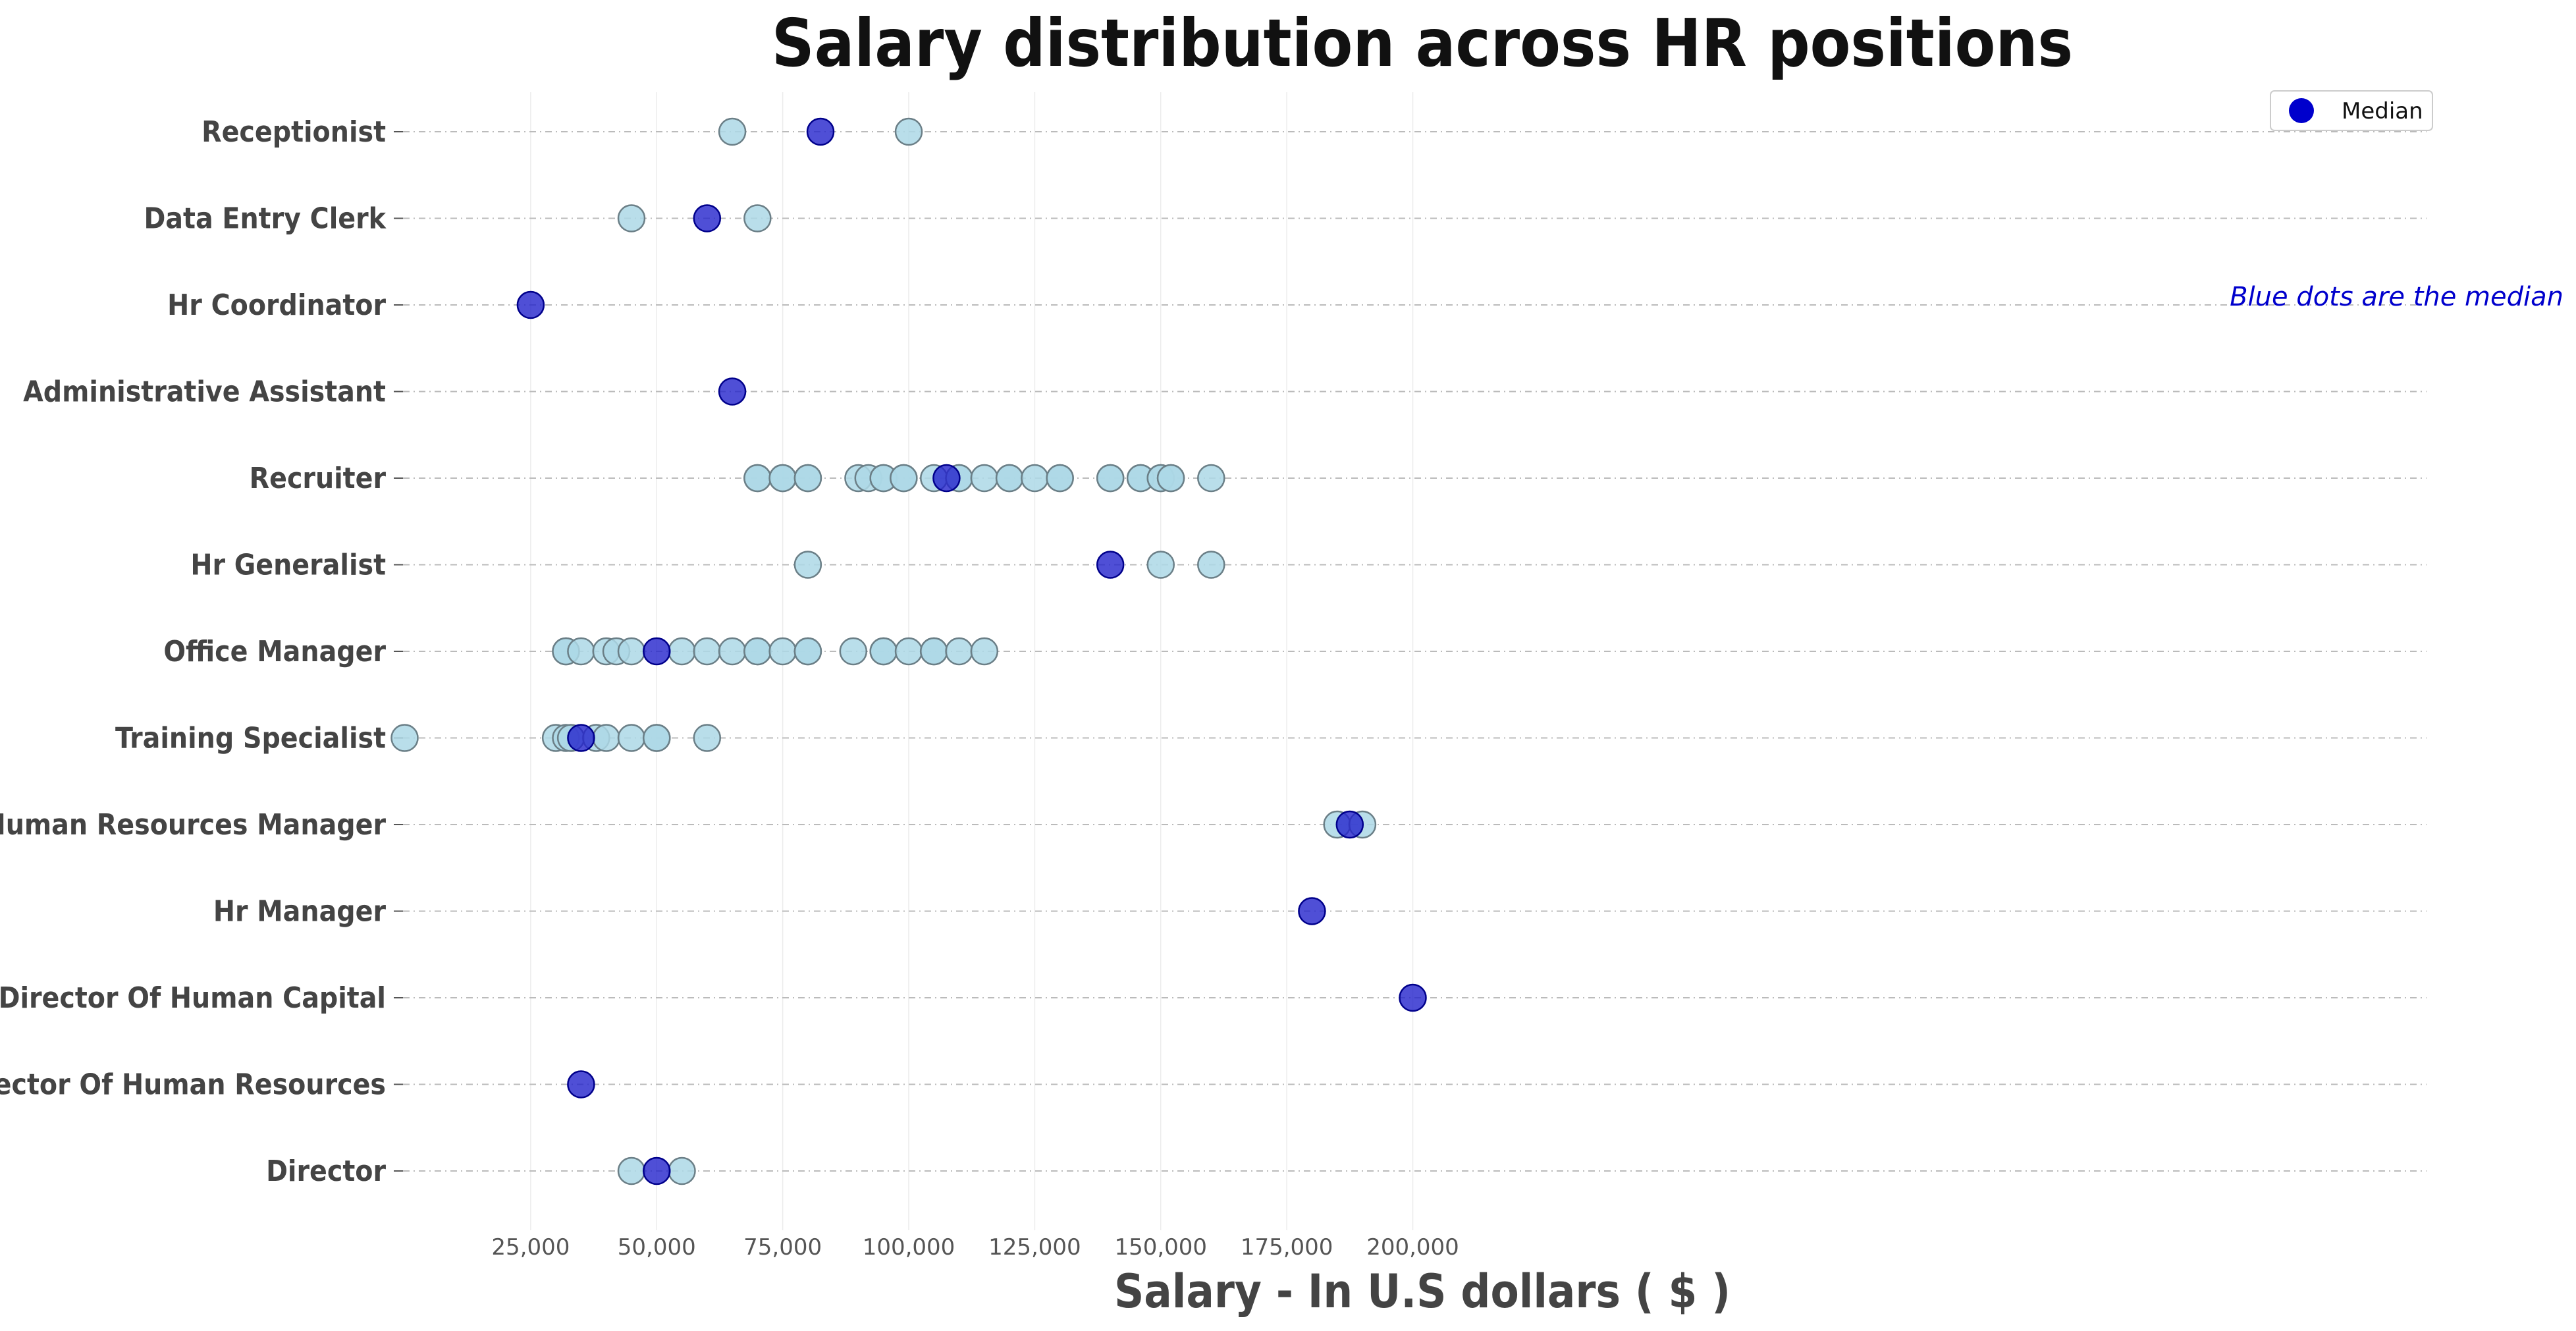 Image resolution: width=2576 pixels, height=1331 pixels. What do you see at coordinates (2301, 110) in the screenshot?
I see `legend-median-marker` at bounding box center [2301, 110].